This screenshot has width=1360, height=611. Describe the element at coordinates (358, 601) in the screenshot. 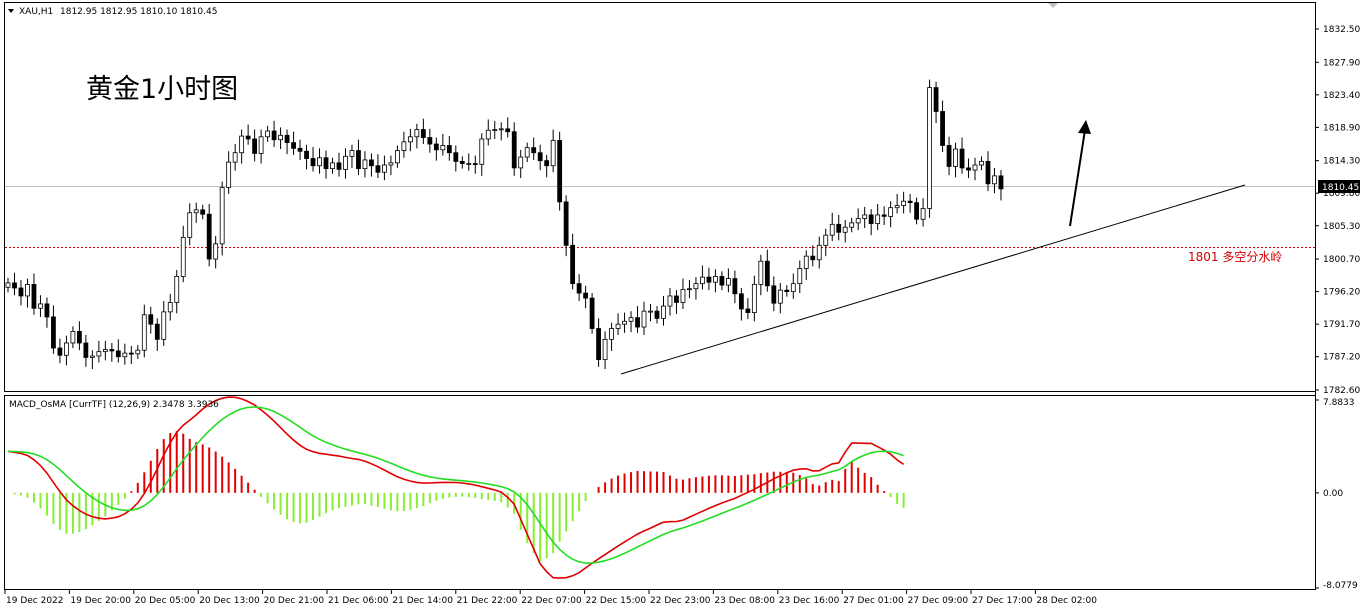

I see `time-tick-label: 21 Dec 06:00` at that location.